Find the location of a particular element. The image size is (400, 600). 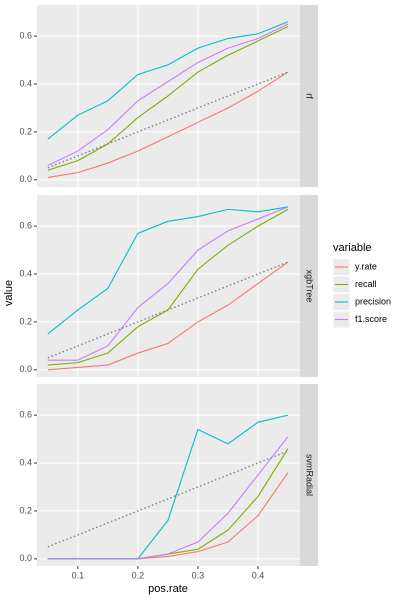

legend-label: recall is located at coordinates (366, 284).